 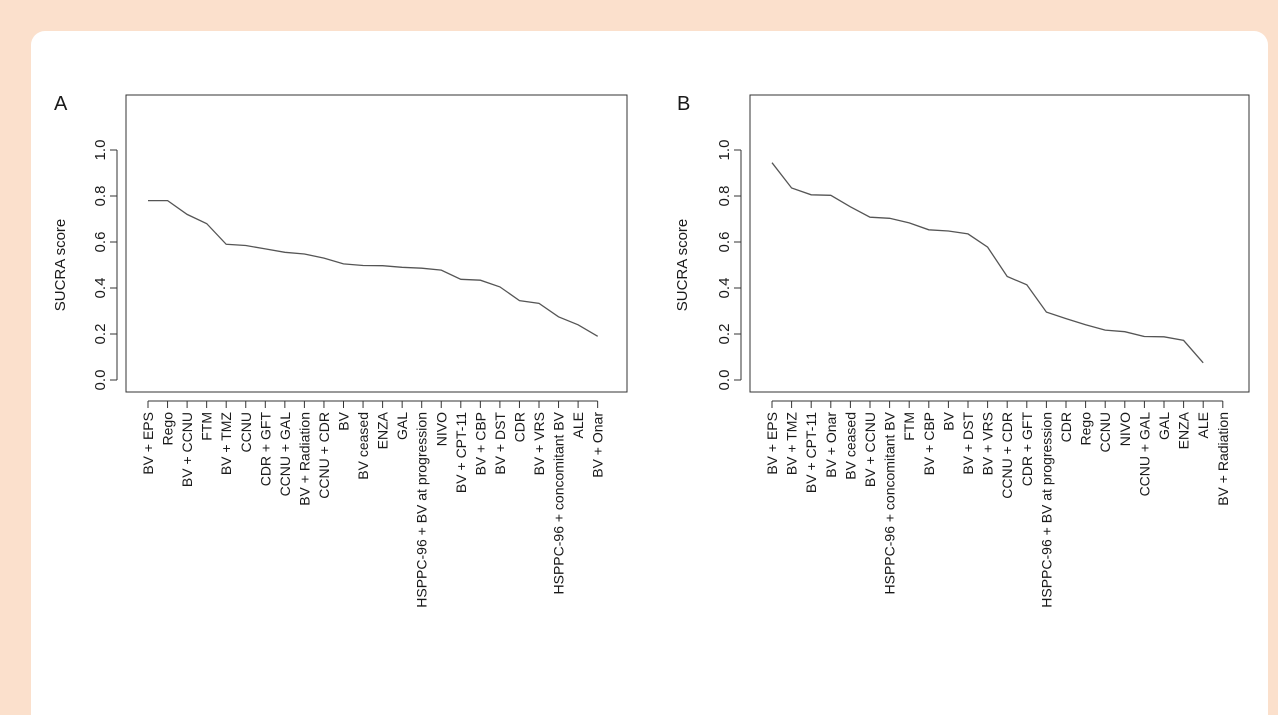 What do you see at coordinates (539, 443) in the screenshot?
I see `charta-category-label: BV + VRS` at bounding box center [539, 443].